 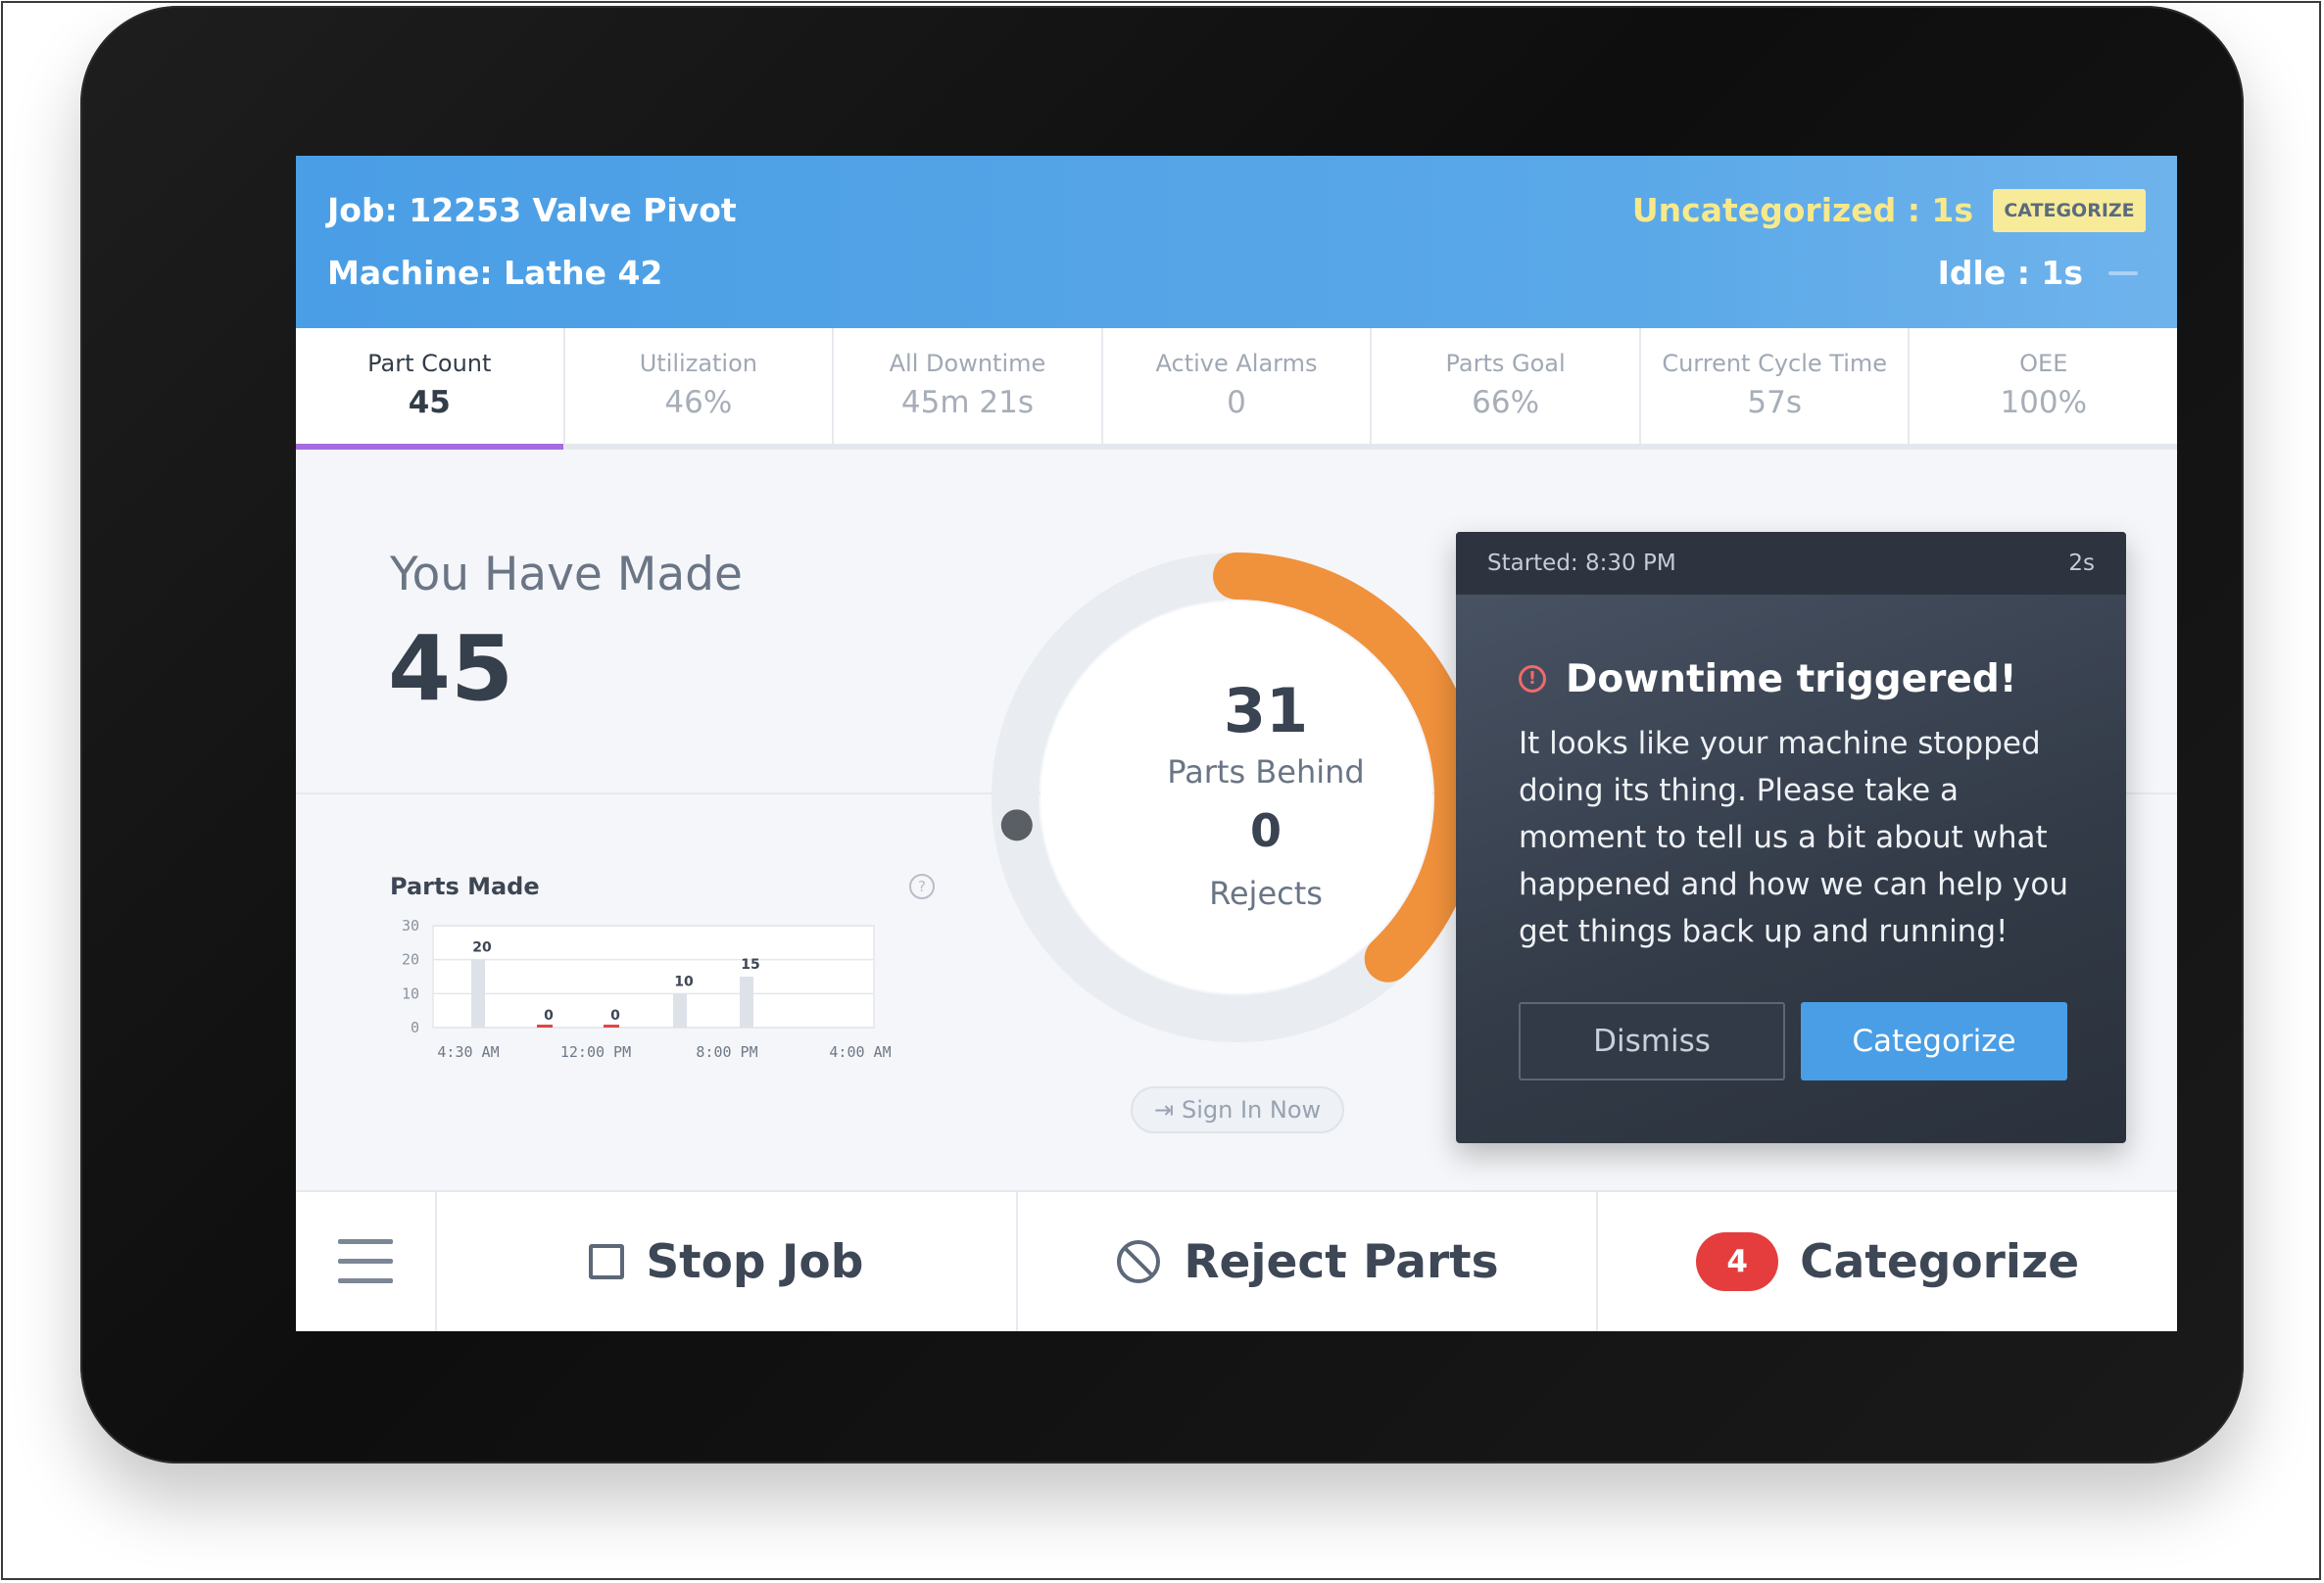 What do you see at coordinates (482, 948) in the screenshot?
I see `data-label: 20` at bounding box center [482, 948].